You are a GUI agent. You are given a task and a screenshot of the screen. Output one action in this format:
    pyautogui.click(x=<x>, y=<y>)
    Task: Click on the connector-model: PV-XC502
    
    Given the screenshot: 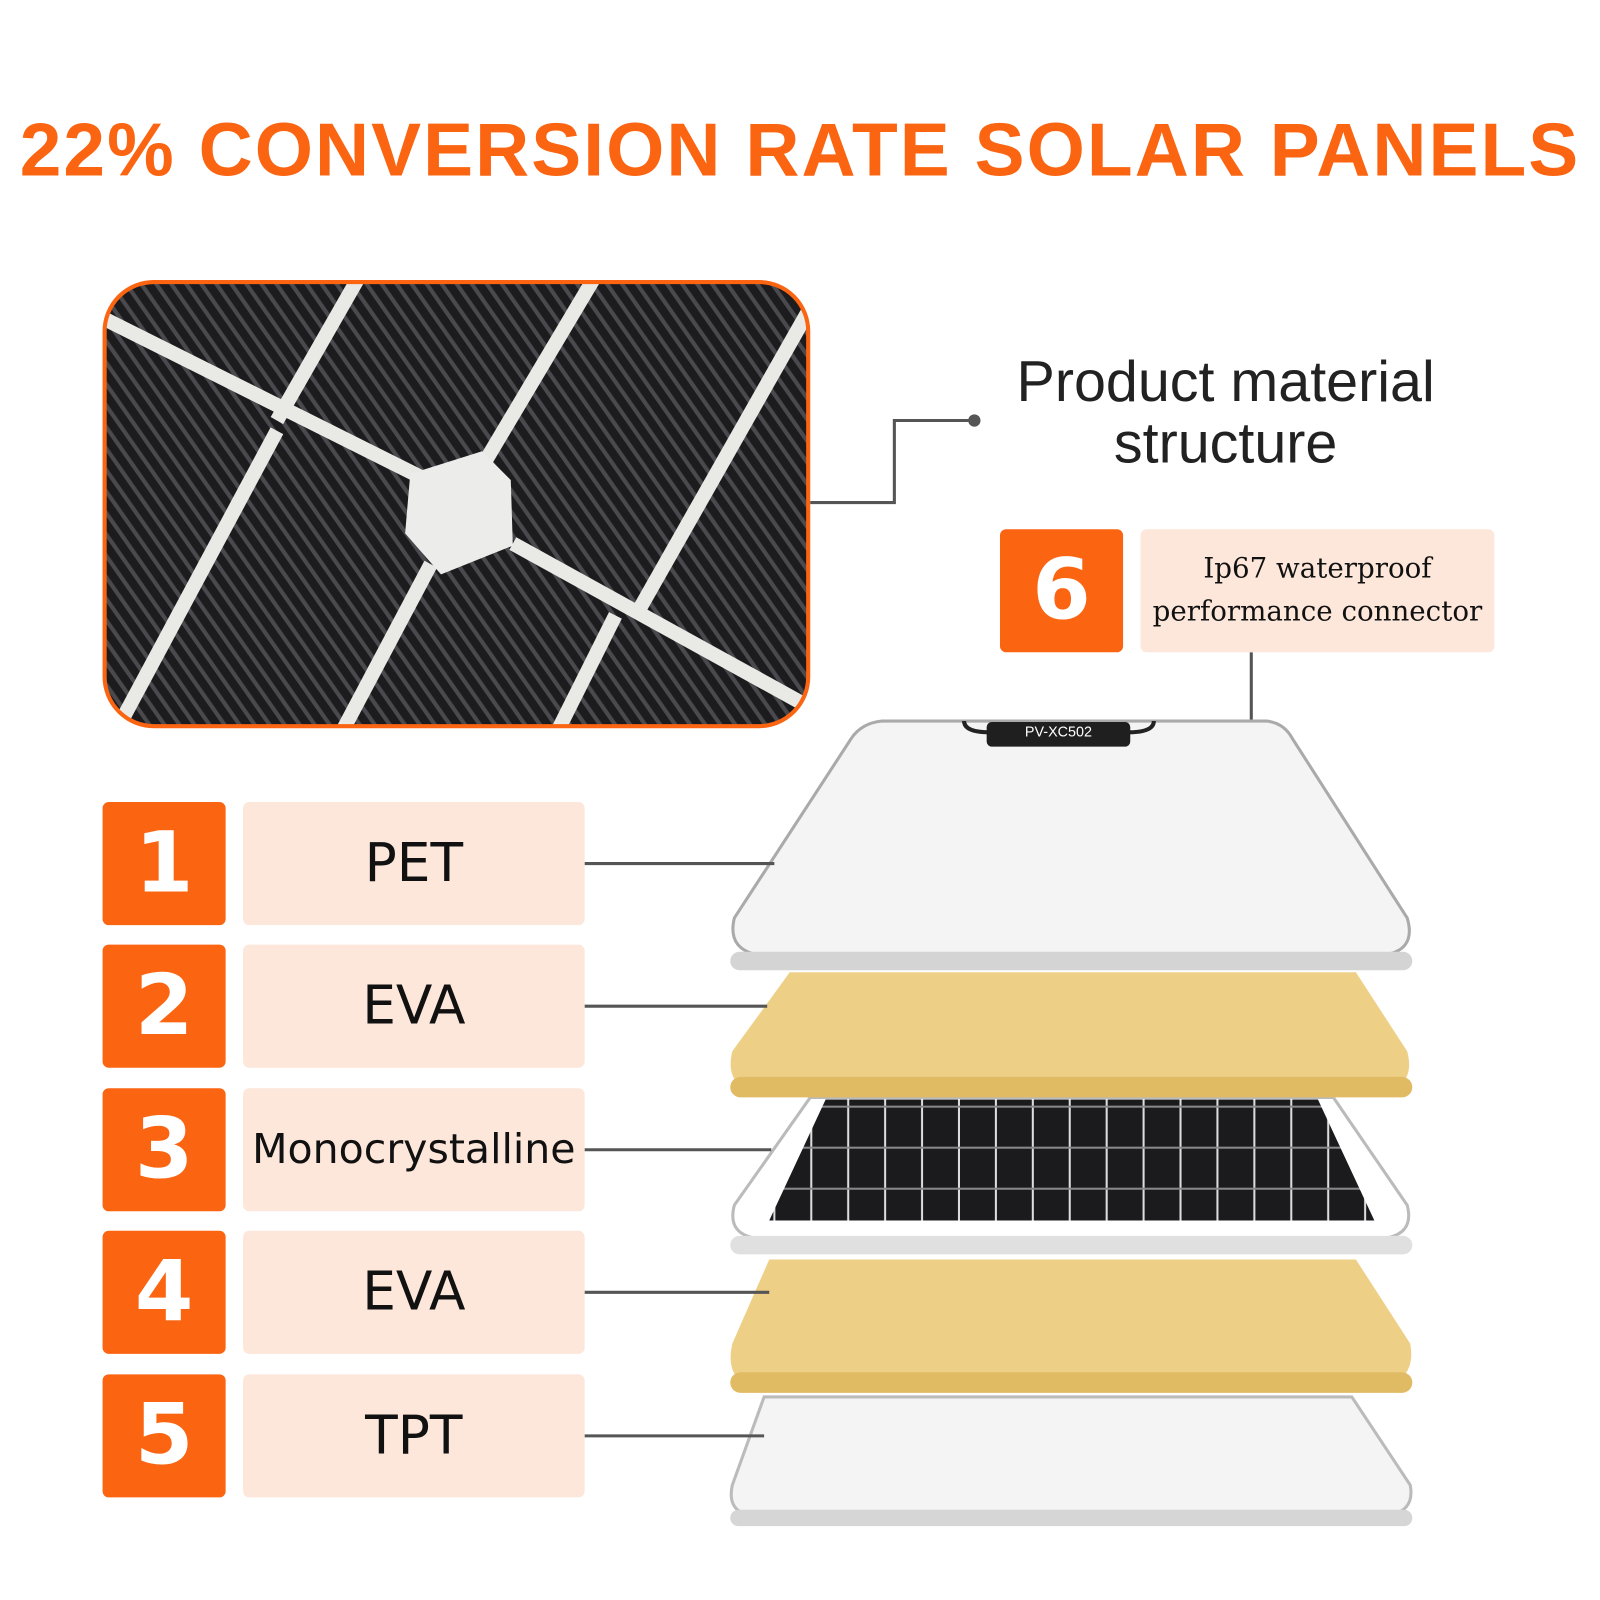 What is the action you would take?
    pyautogui.click(x=1058, y=731)
    